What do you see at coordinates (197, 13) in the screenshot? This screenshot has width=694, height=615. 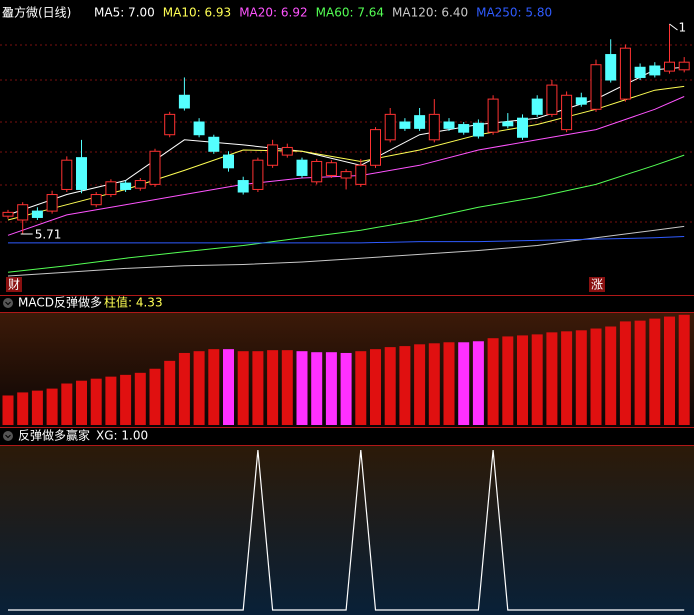 I see `legend-entry: MA10: 6.93` at bounding box center [197, 13].